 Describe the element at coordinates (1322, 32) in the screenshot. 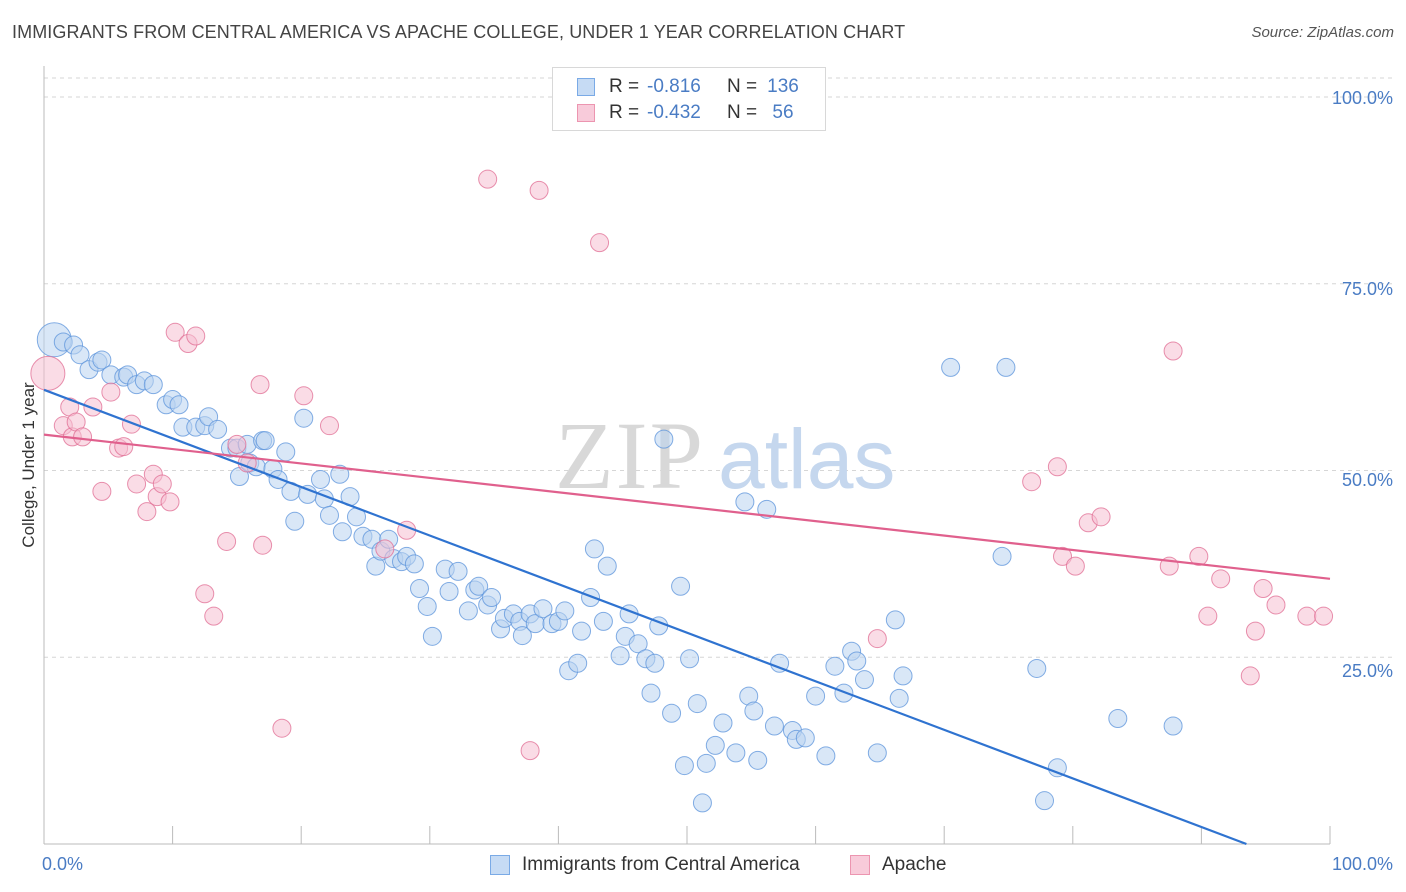

I see `source-label: Source: ZipAtlas.com` at that location.